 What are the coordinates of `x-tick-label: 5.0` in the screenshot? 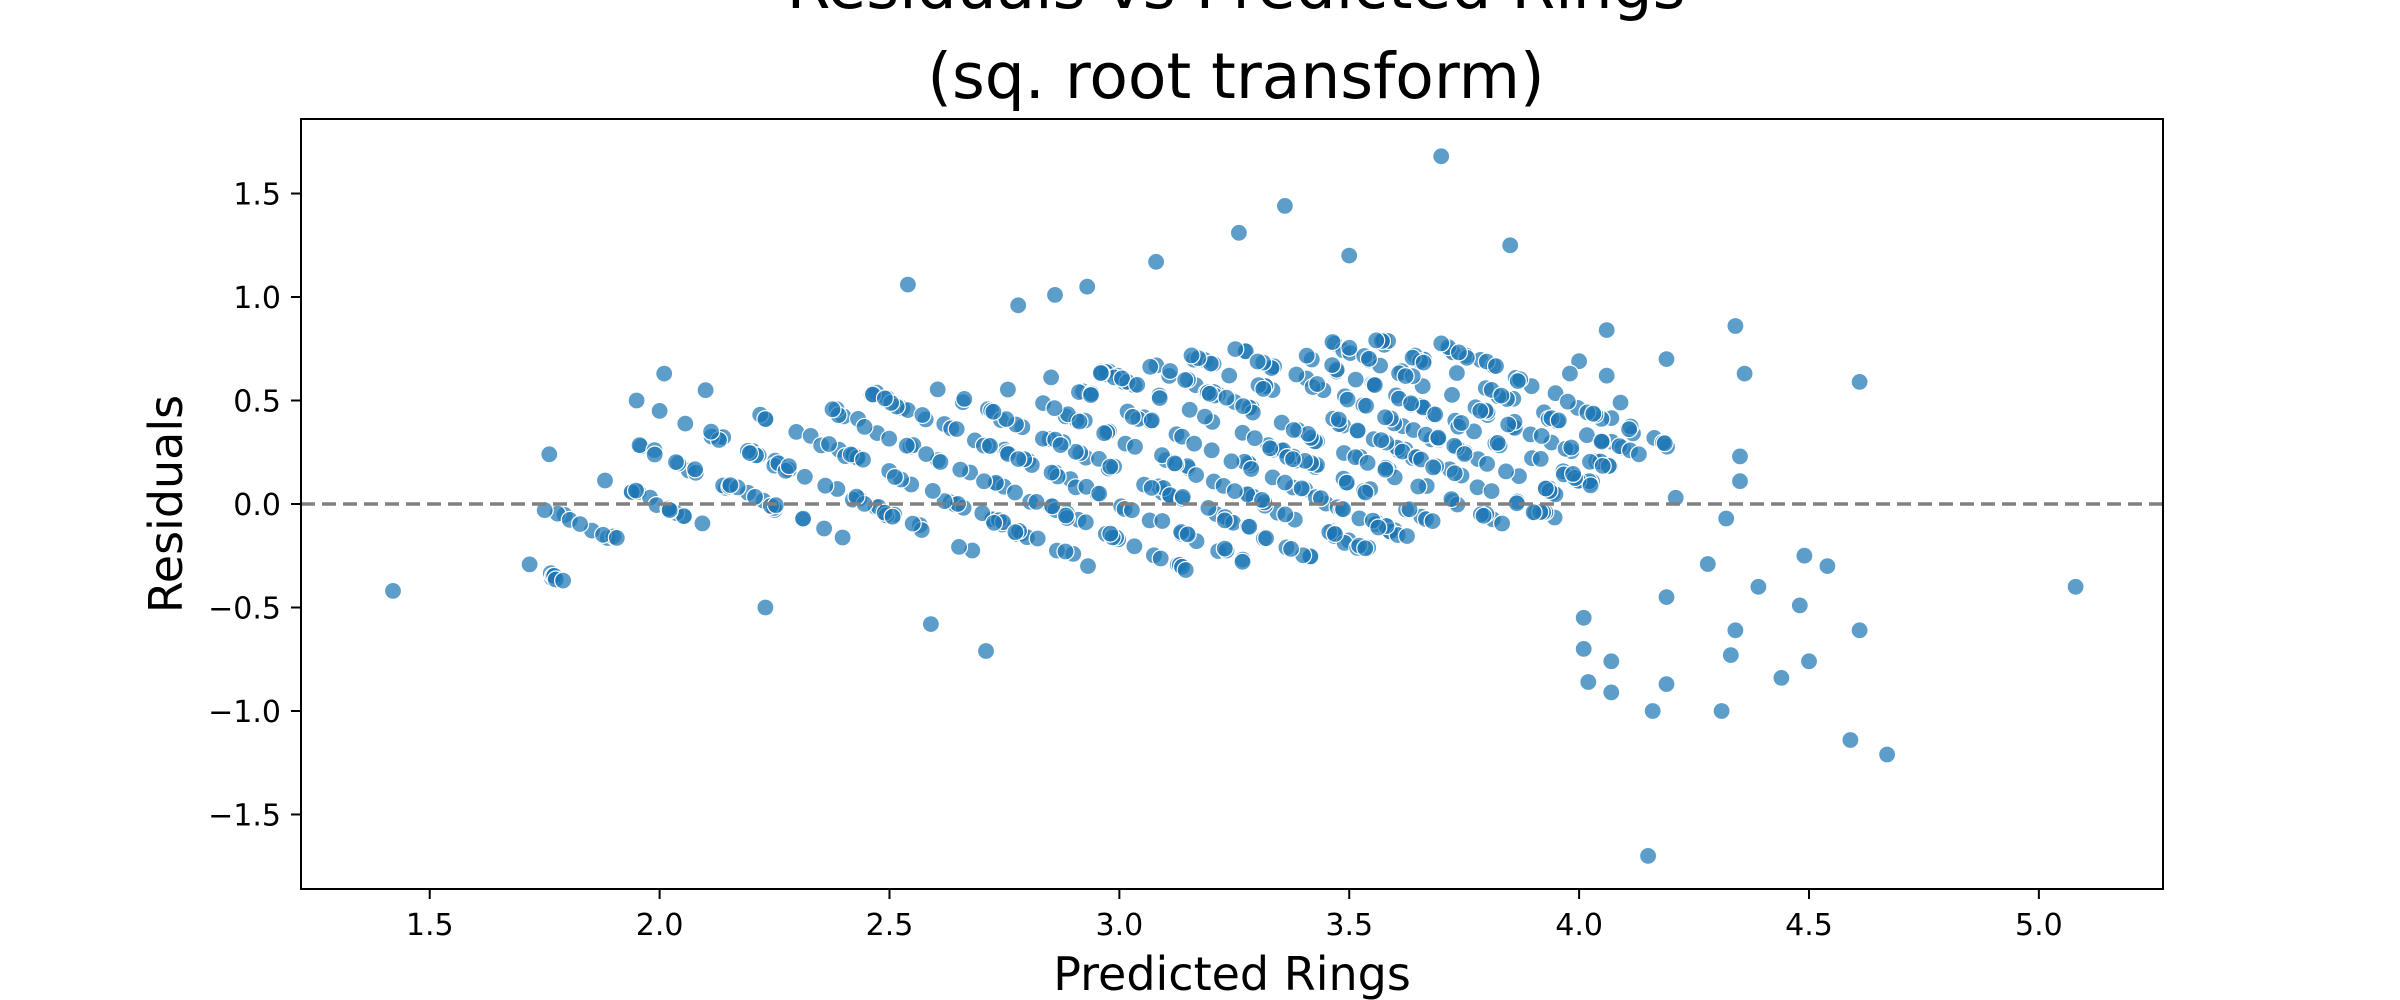 It's located at (2039, 925).